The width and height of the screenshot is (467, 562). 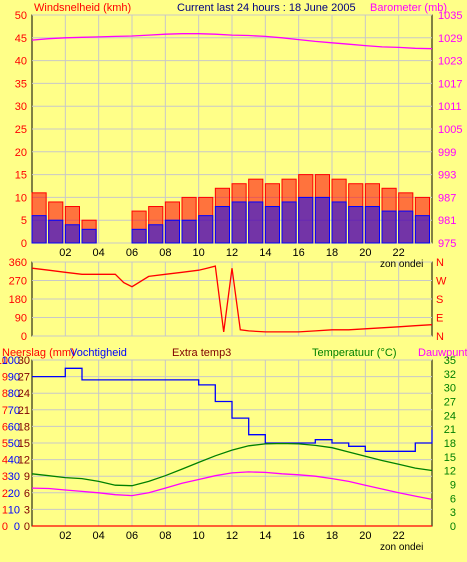 I want to click on neerslag-axis-tick-label: 7, so click(x=5, y=411).